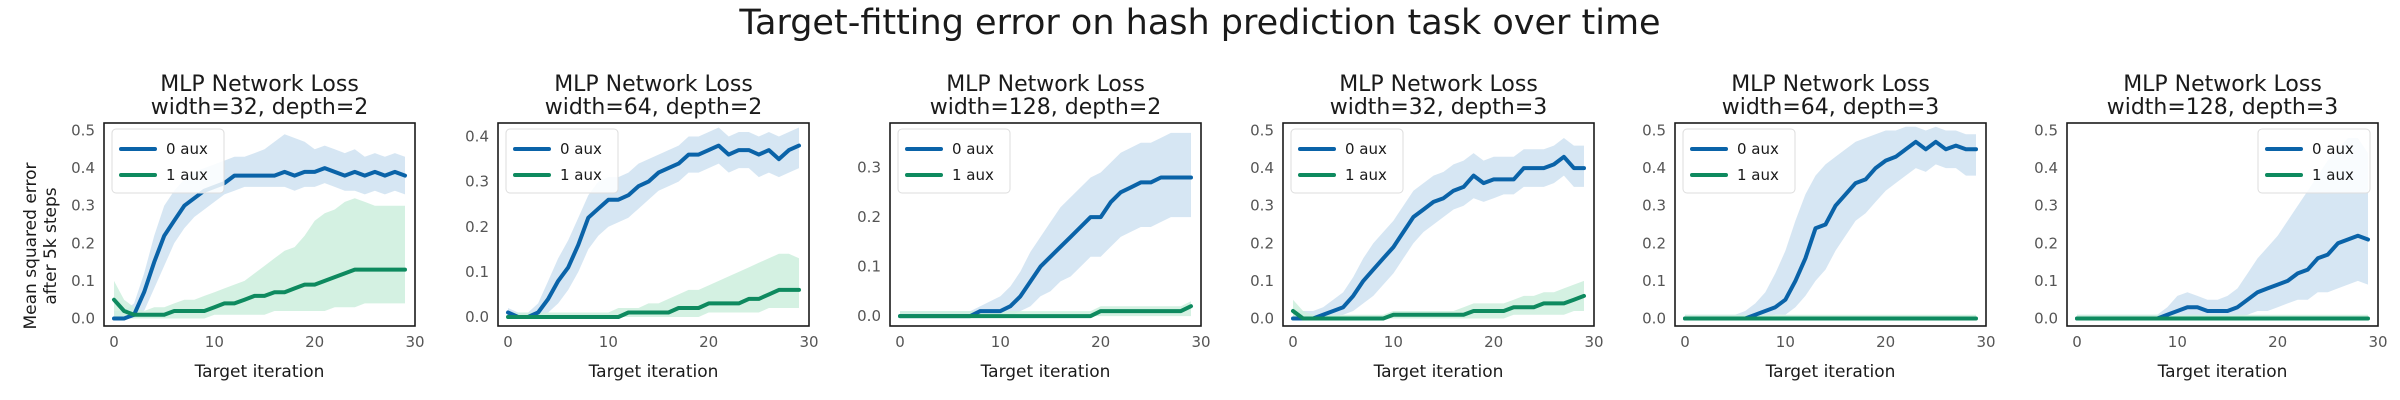  Describe the element at coordinates (260, 107) in the screenshot. I see `subplot-subtitle: width=32, depth=2` at that location.